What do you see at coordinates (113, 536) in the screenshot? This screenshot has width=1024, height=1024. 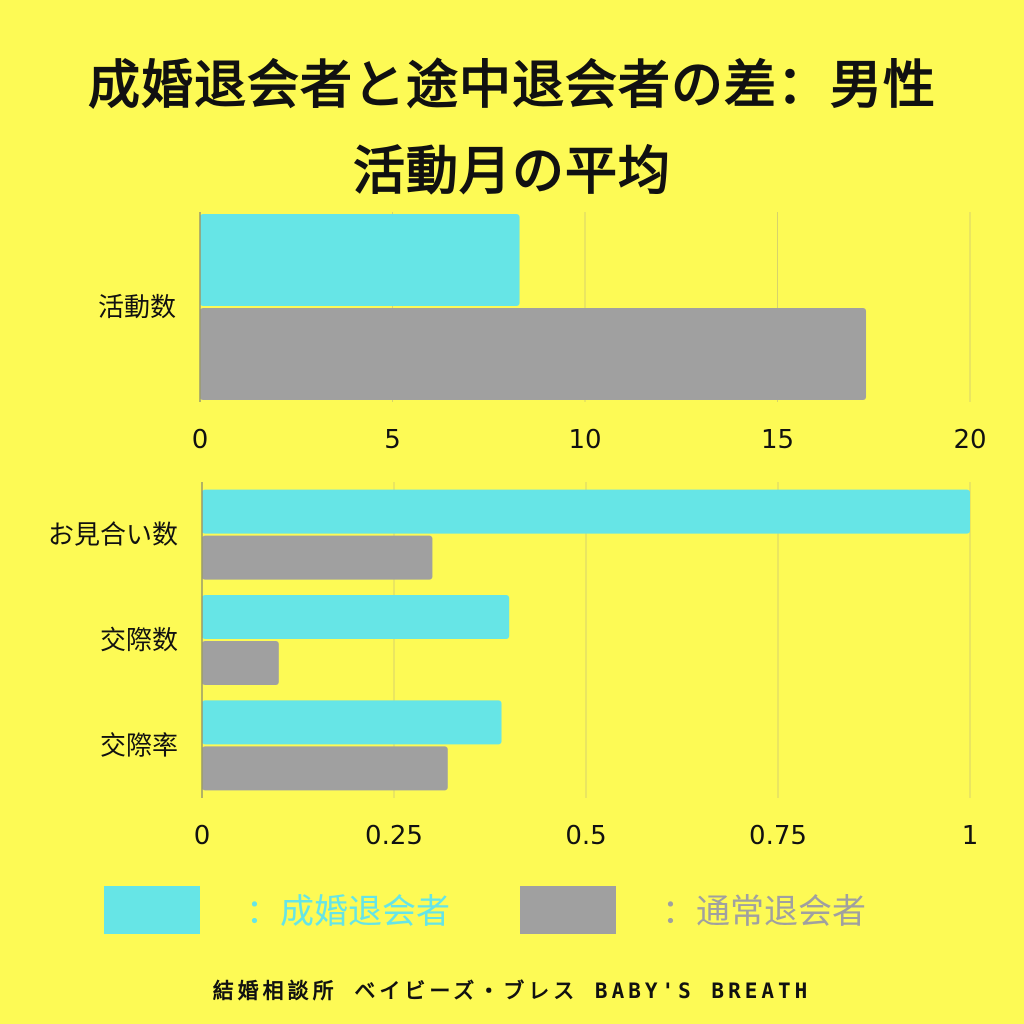 I see `category-label: お見合い数` at bounding box center [113, 536].